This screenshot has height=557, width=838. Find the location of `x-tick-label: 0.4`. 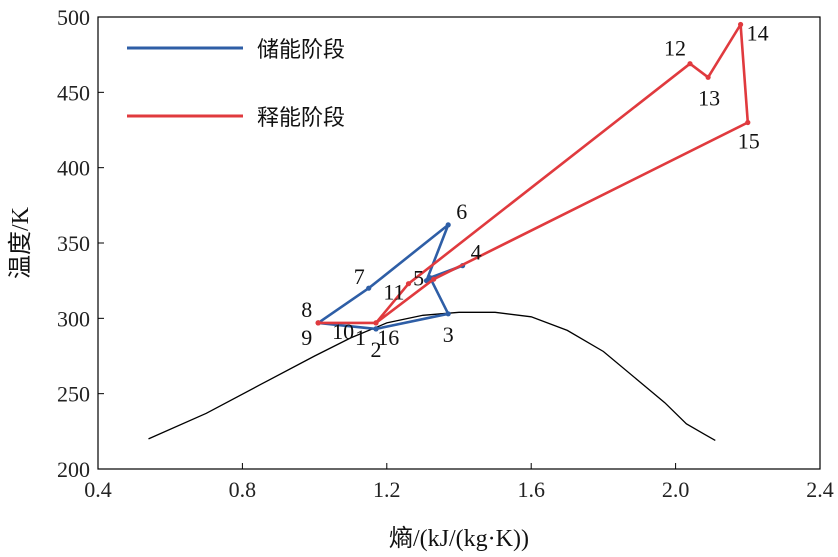

x-tick-label: 0.4 is located at coordinates (98, 489).